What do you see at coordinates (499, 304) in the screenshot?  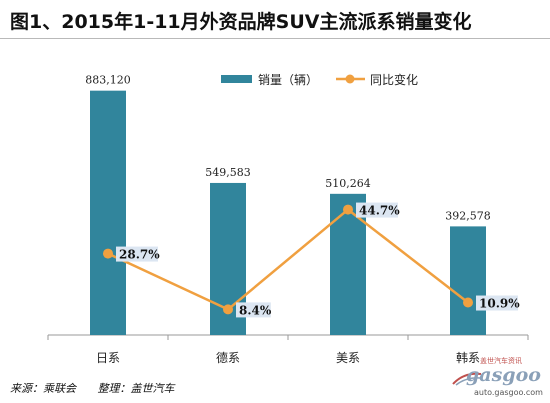 I see `growth-value-label: 10.9%` at bounding box center [499, 304].